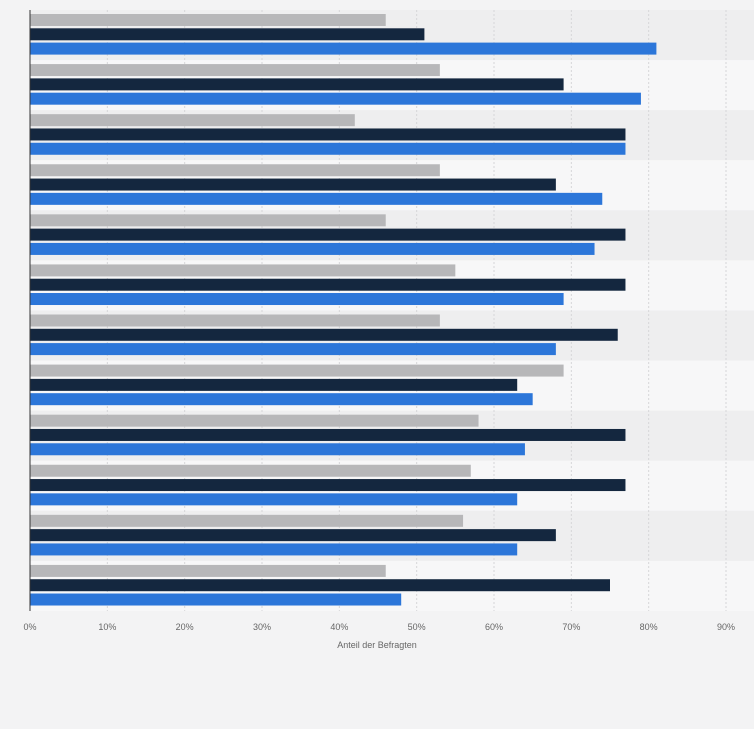  Describe the element at coordinates (649, 627) in the screenshot. I see `x-tick-label: 80%` at that location.